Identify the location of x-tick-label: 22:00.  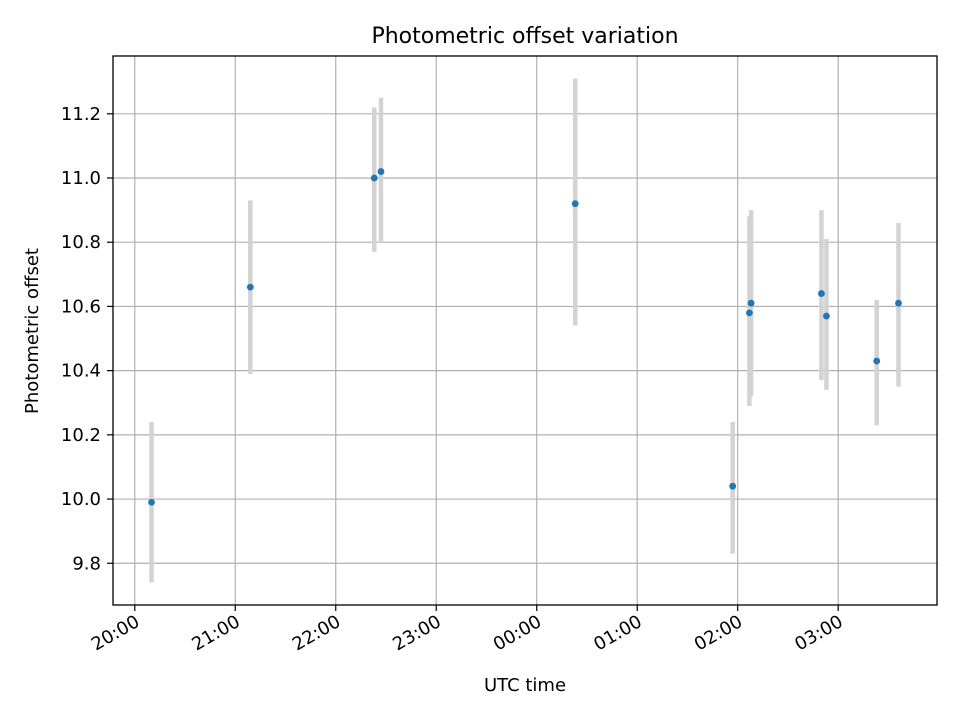
(316, 633).